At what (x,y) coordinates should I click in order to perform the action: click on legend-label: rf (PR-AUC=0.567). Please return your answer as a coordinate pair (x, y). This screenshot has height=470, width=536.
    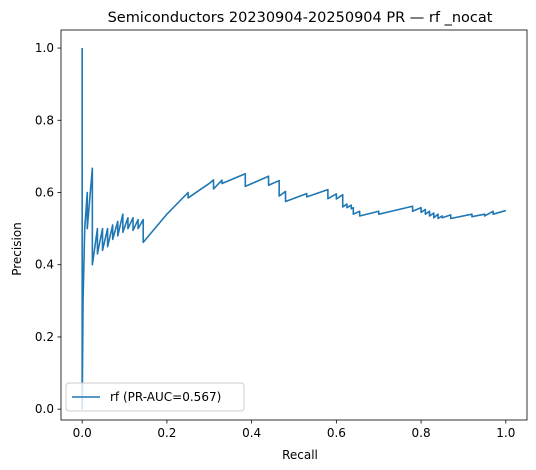
    Looking at the image, I should click on (165, 397).